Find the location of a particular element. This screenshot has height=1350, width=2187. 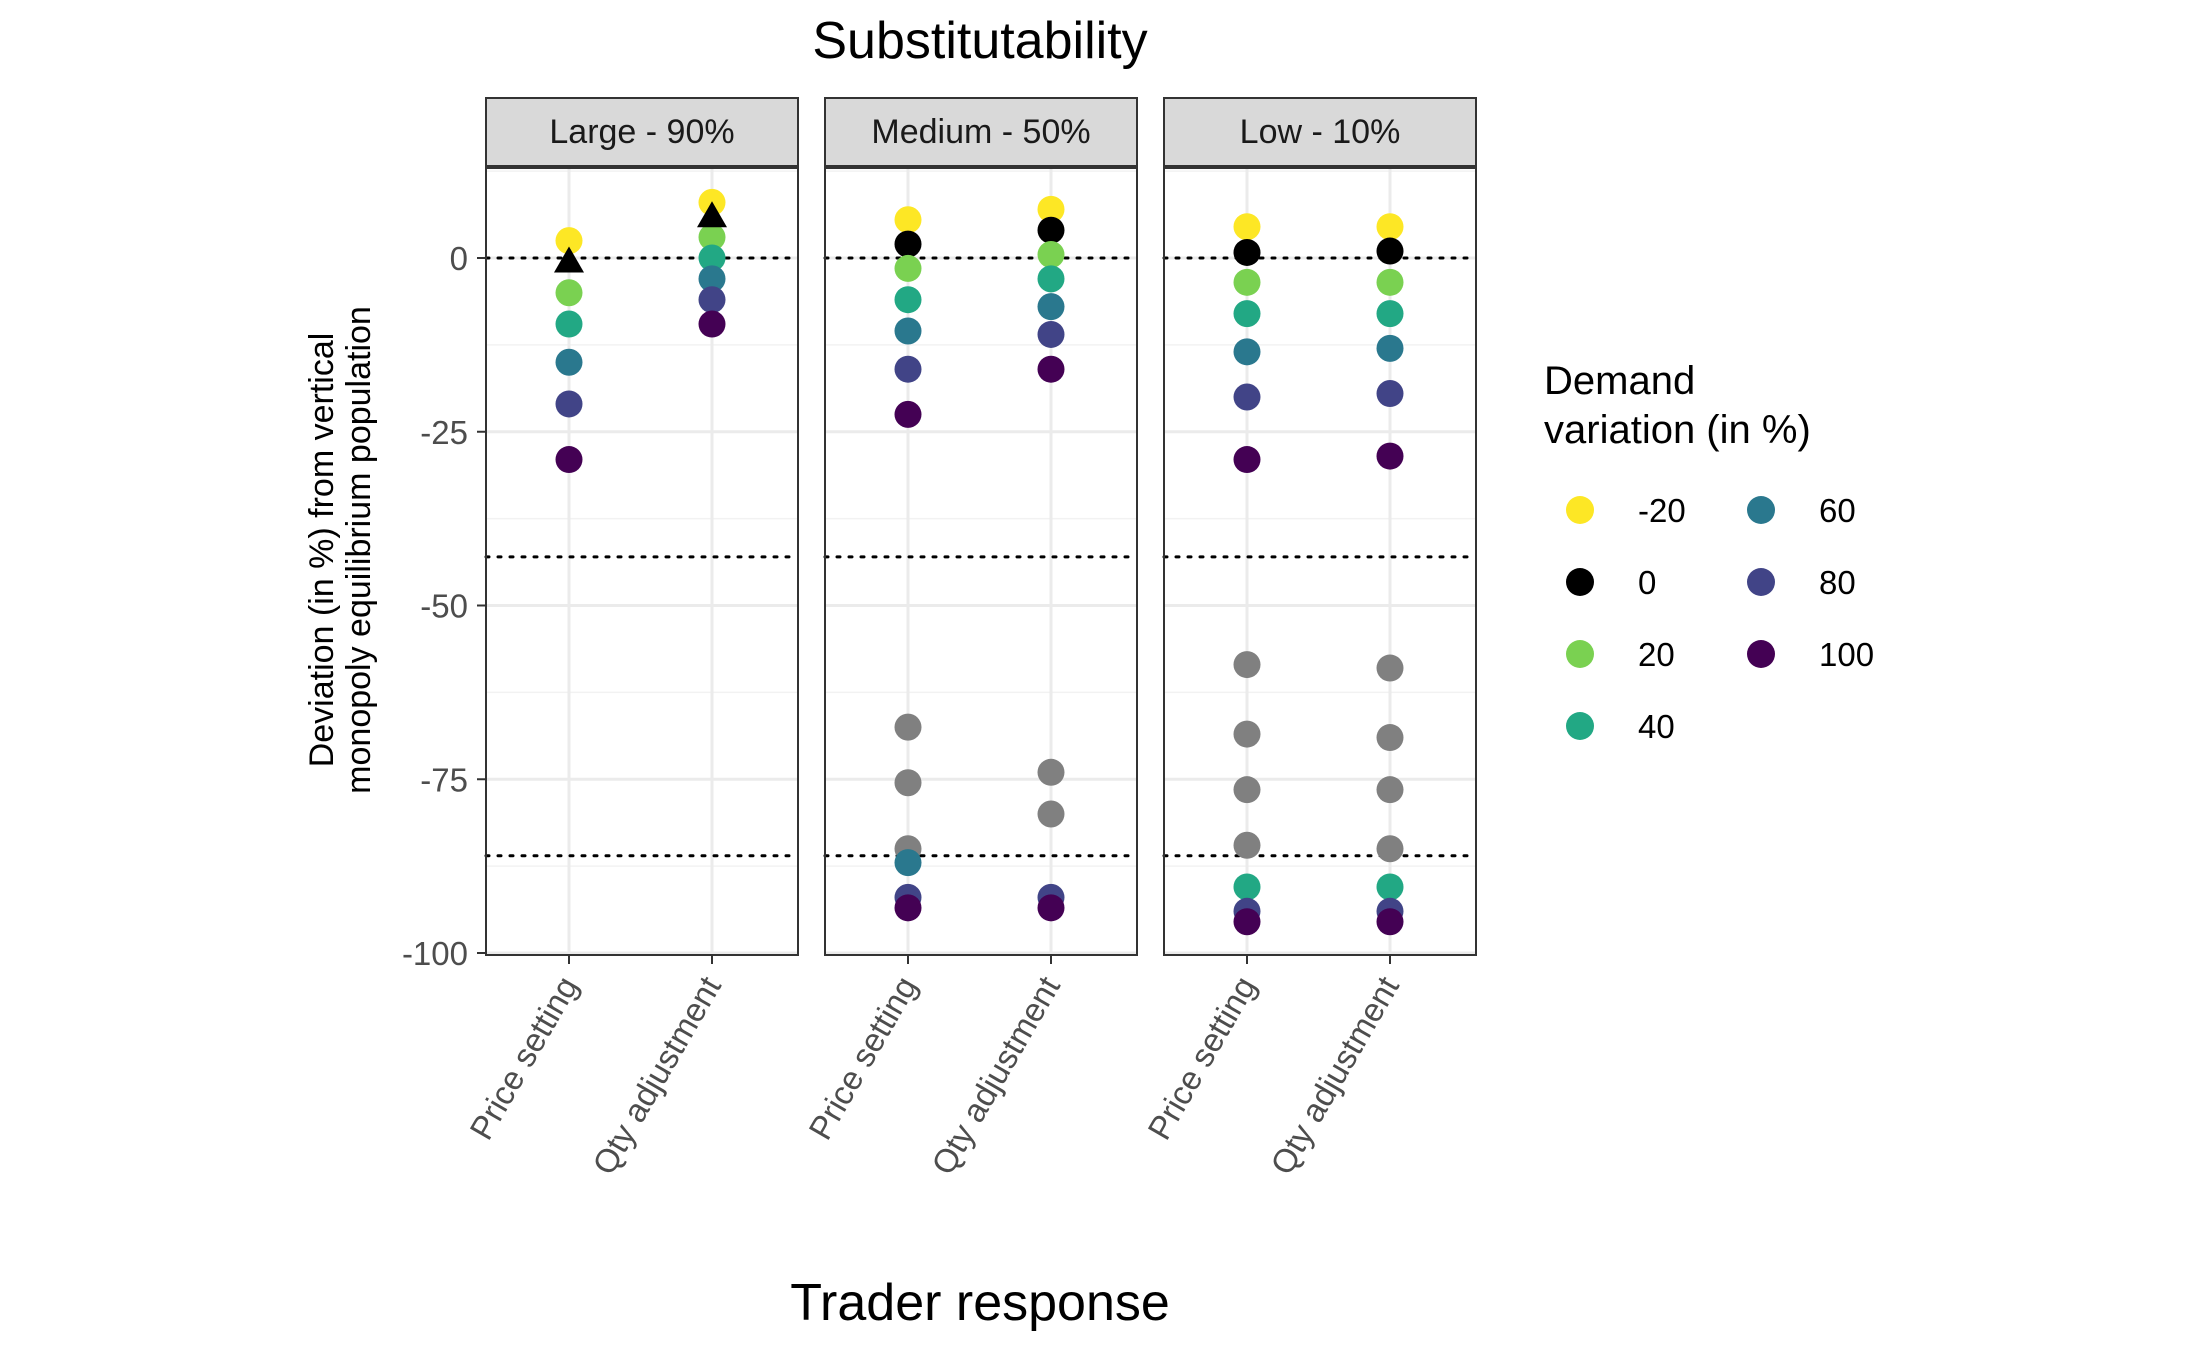

facet-panel: Medium - 50%Price setting Qty adjustment is located at coordinates (970, 639).